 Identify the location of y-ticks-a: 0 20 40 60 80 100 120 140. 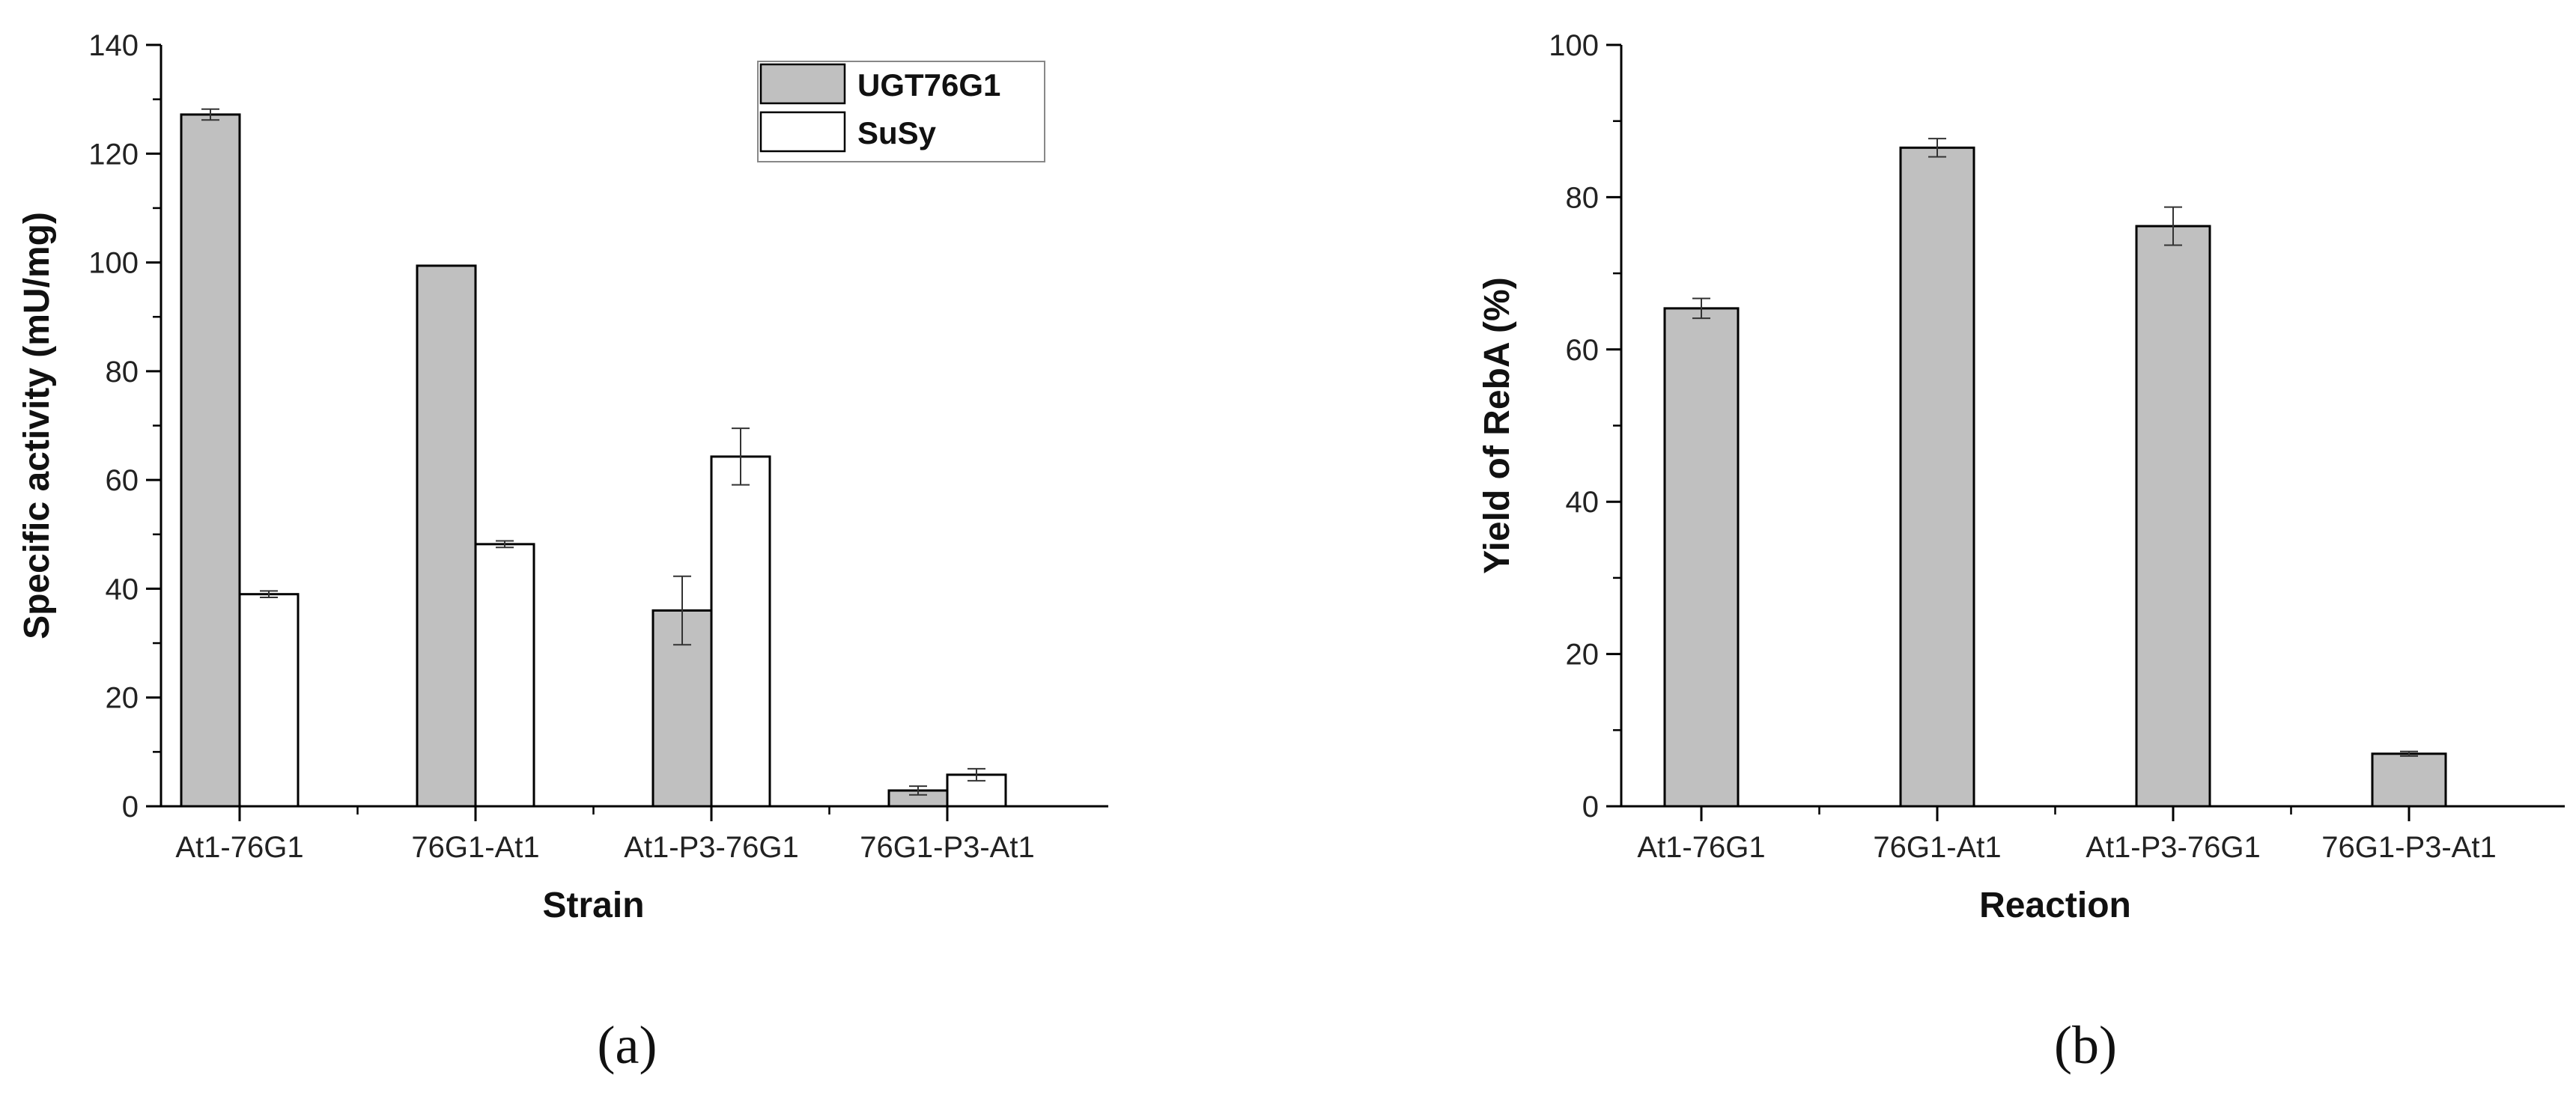
(124, 426).